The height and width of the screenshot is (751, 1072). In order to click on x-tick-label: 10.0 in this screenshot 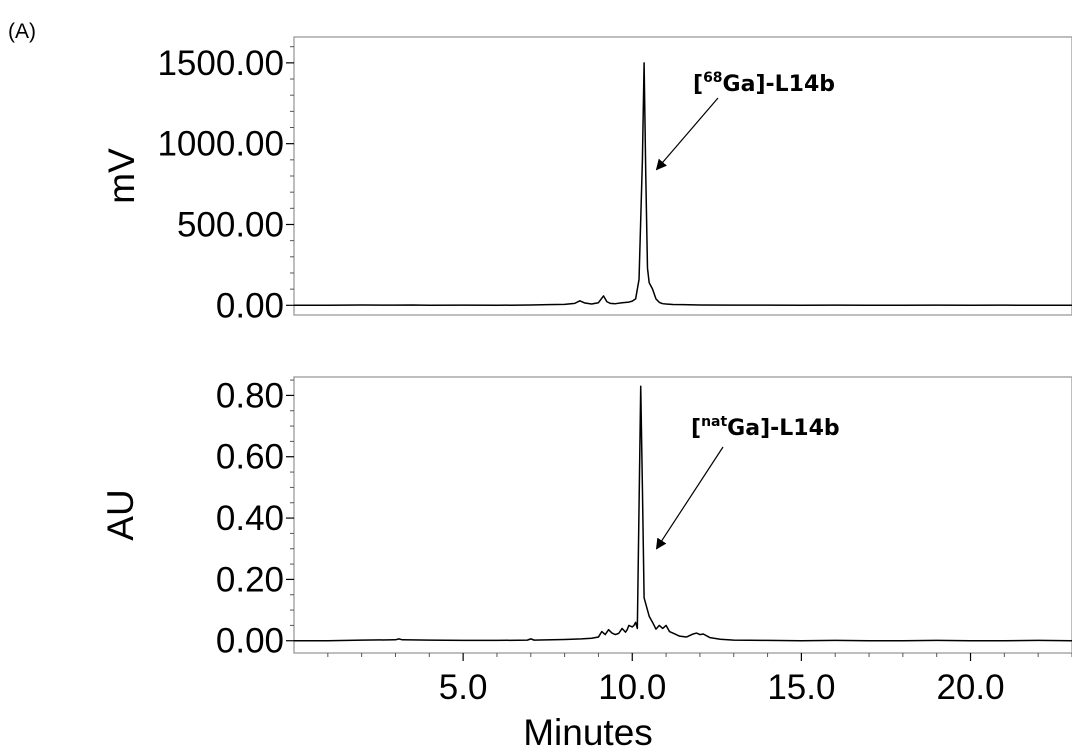, I will do `click(632, 687)`.